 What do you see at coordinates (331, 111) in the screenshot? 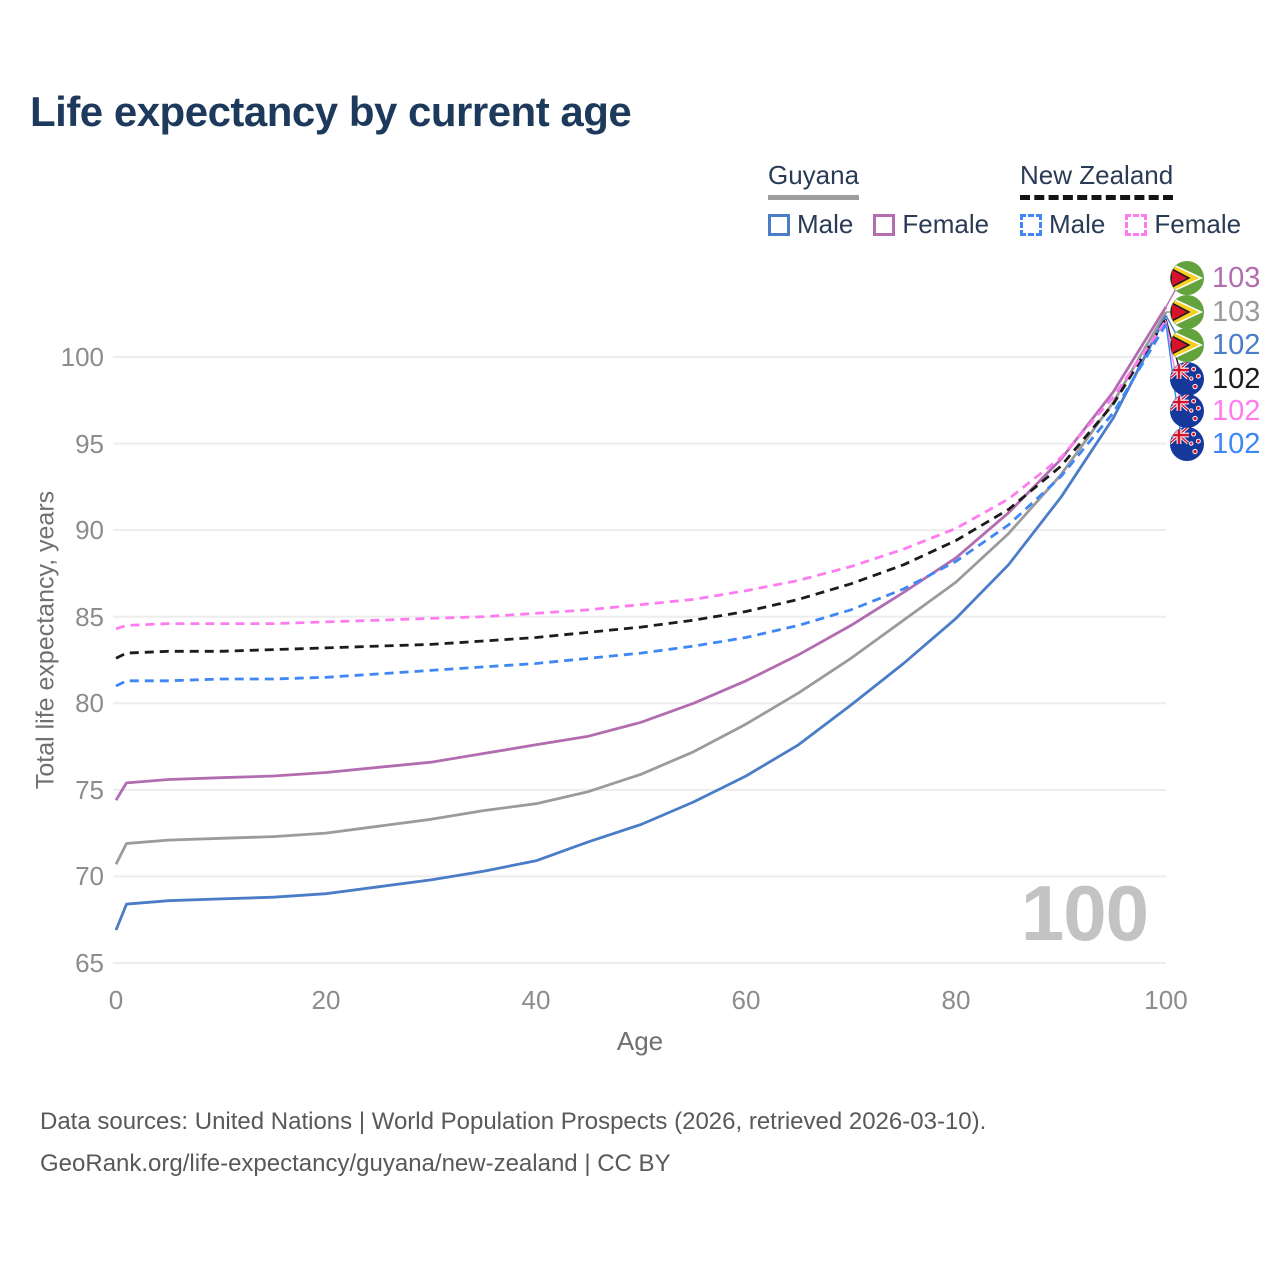
I see `page-title: Life expectancy by current age` at bounding box center [331, 111].